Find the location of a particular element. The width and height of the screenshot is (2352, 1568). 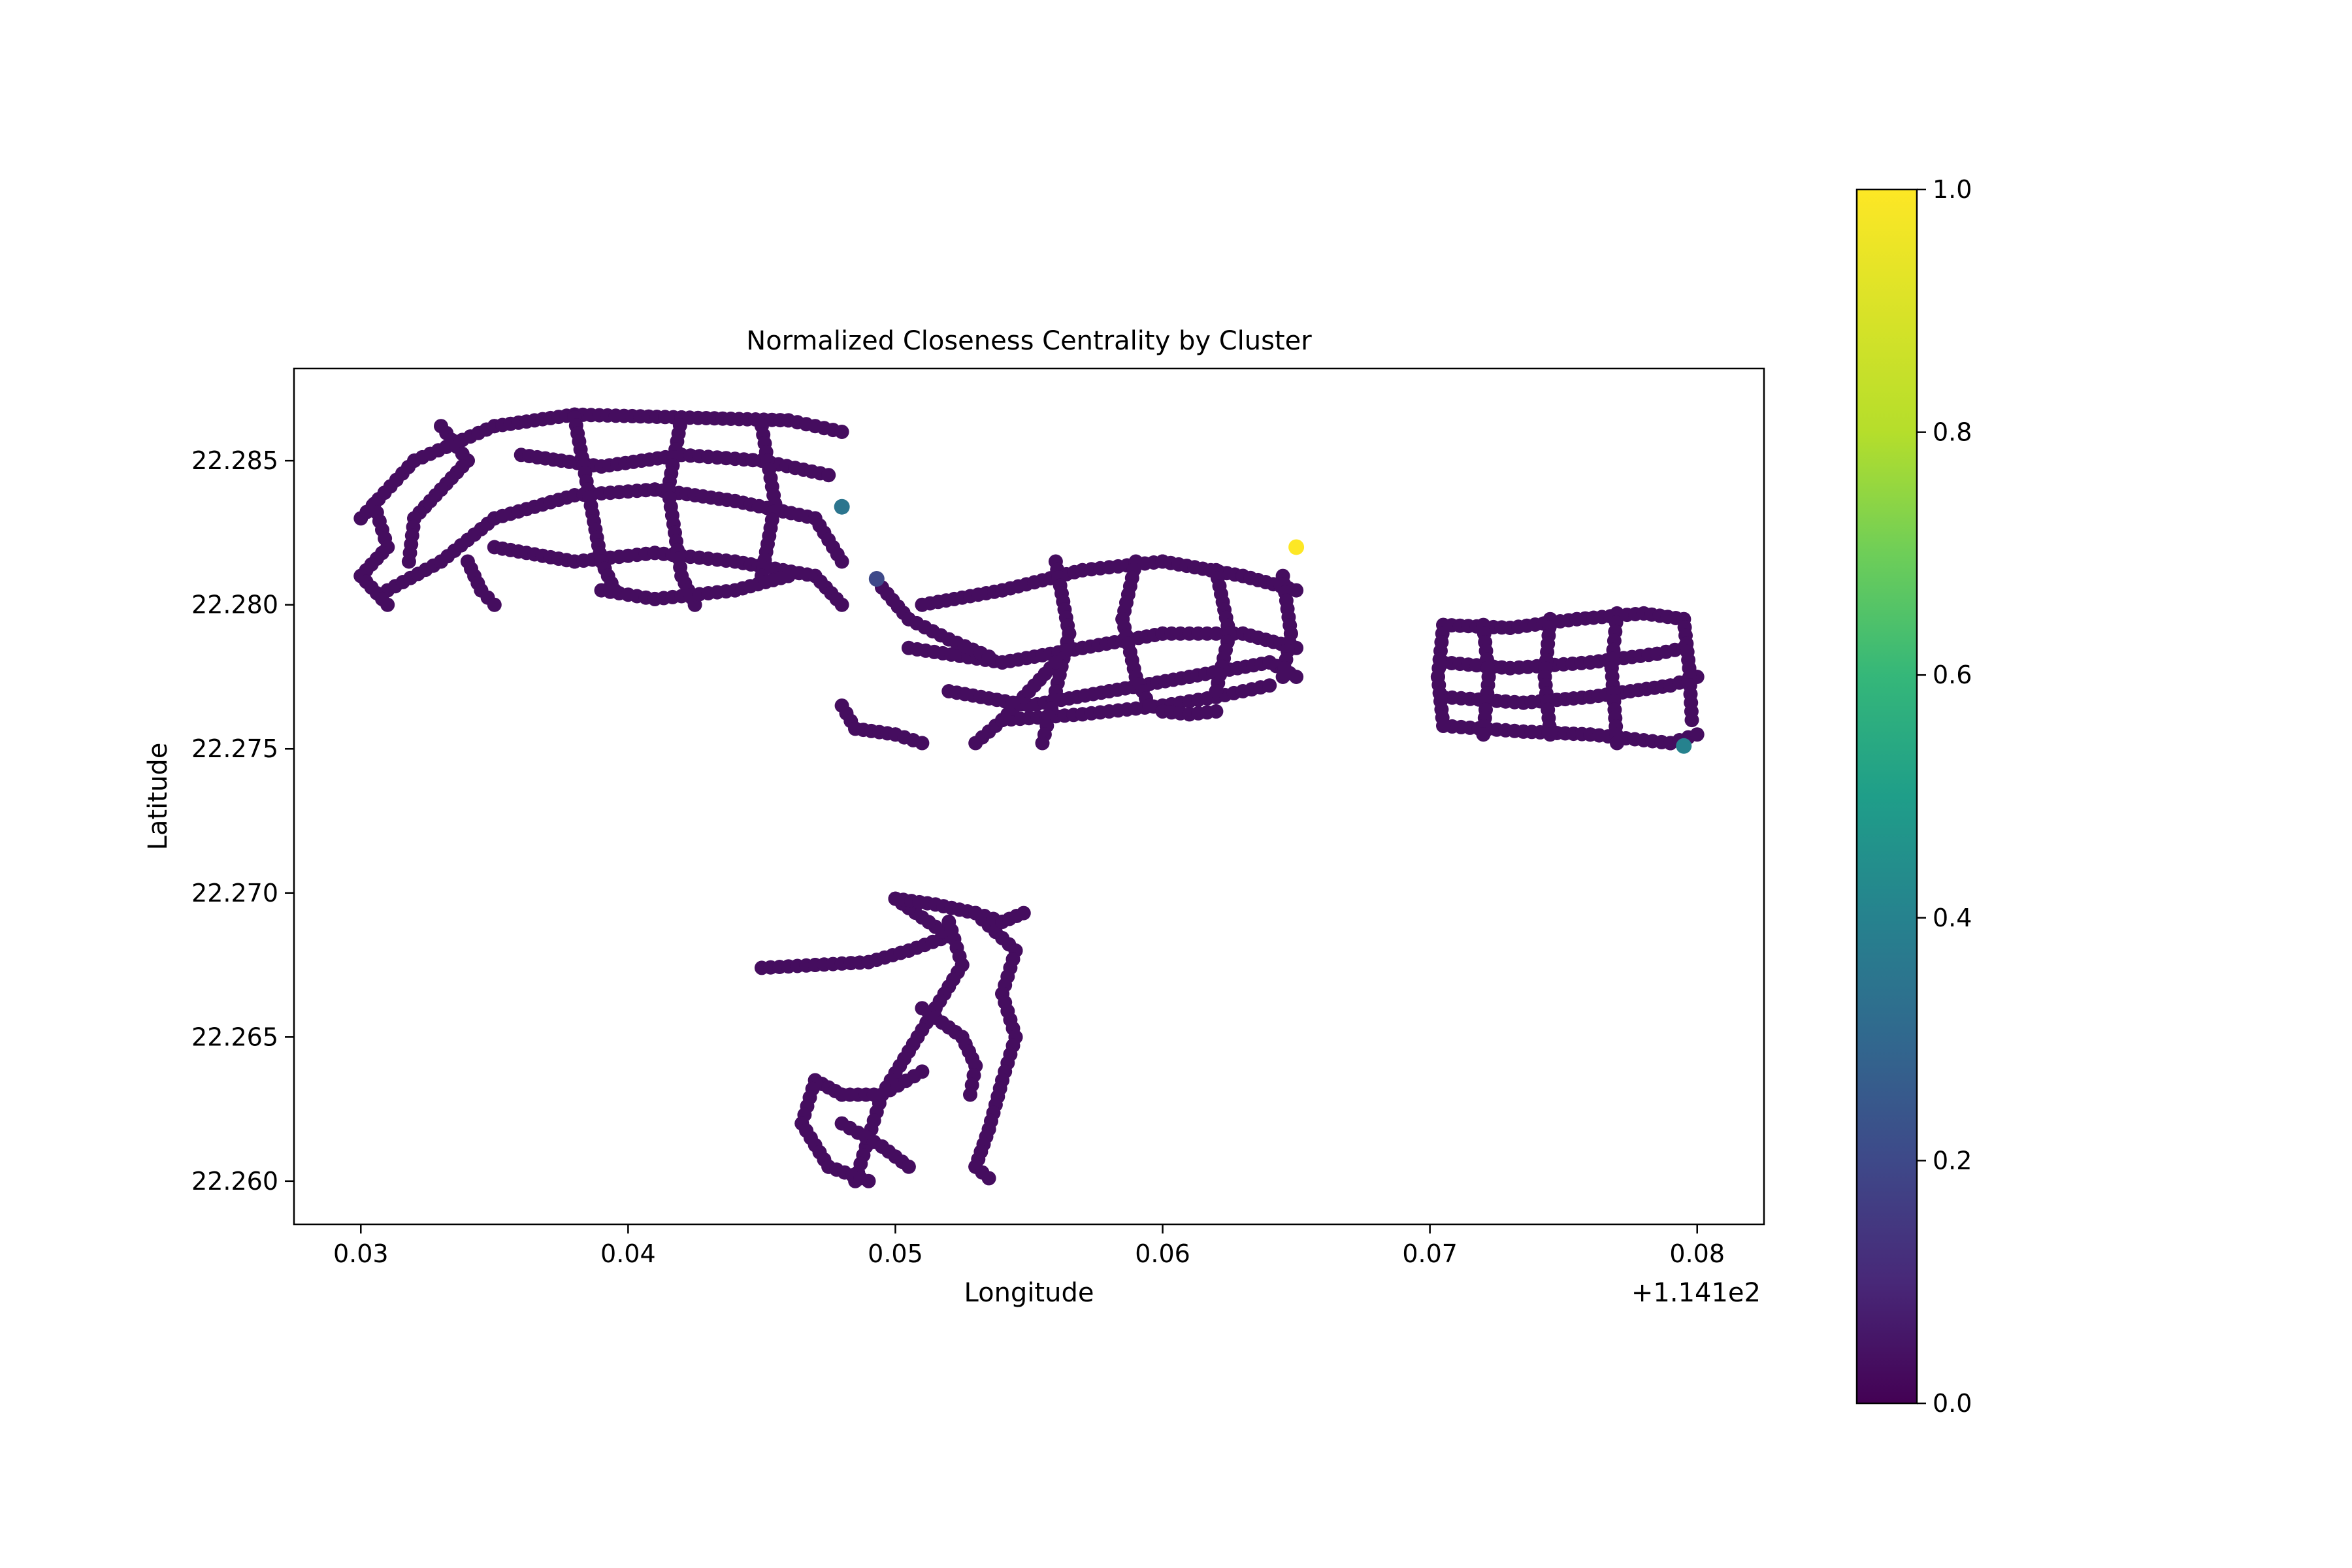

colorbar-tick-label: 0.2 is located at coordinates (1952, 1160).